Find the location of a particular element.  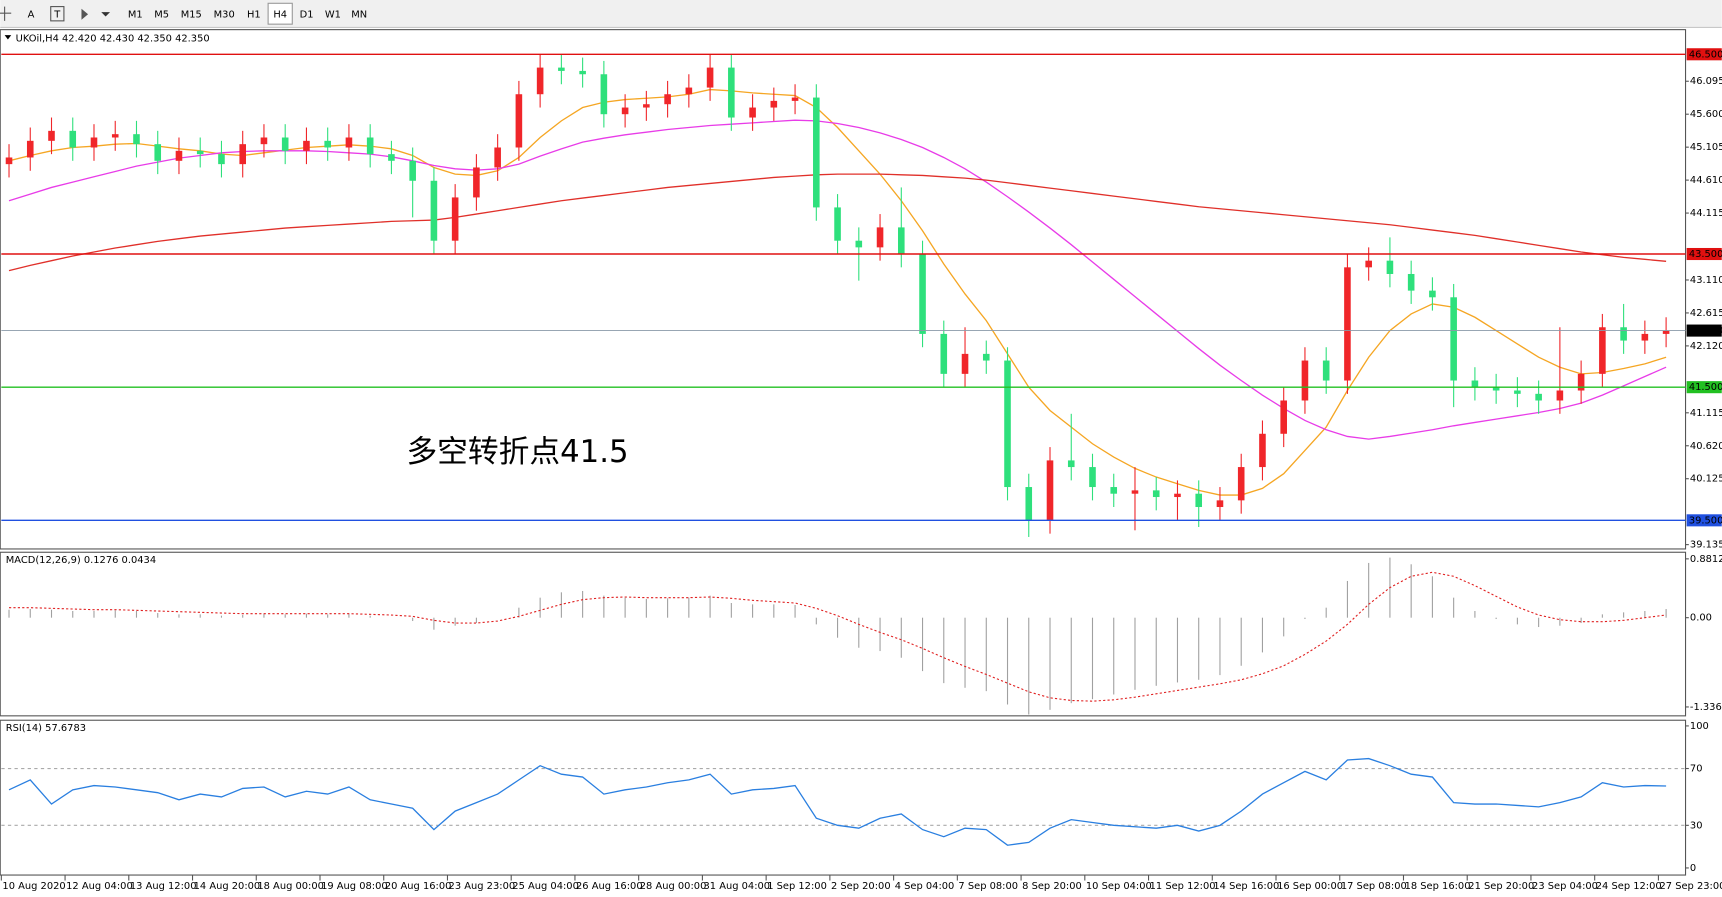

toolbar-button: MN is located at coordinates (359, 14).